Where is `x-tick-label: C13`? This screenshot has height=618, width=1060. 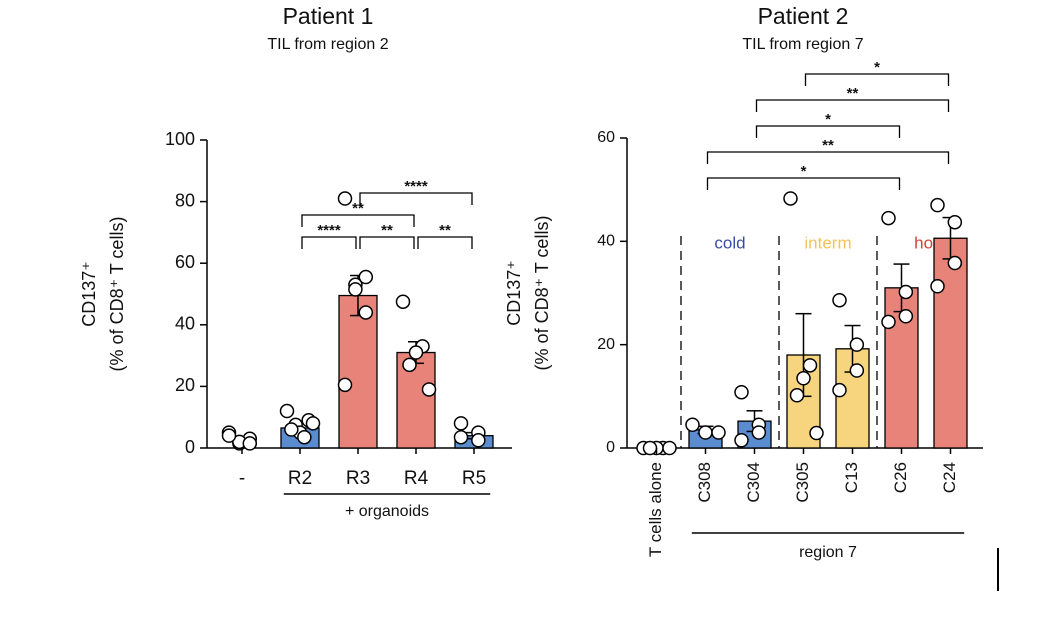 x-tick-label: C13 is located at coordinates (851, 477).